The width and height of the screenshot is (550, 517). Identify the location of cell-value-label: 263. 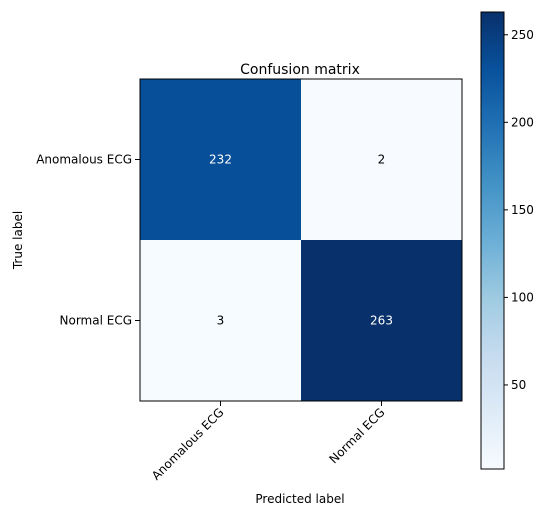
(381, 321).